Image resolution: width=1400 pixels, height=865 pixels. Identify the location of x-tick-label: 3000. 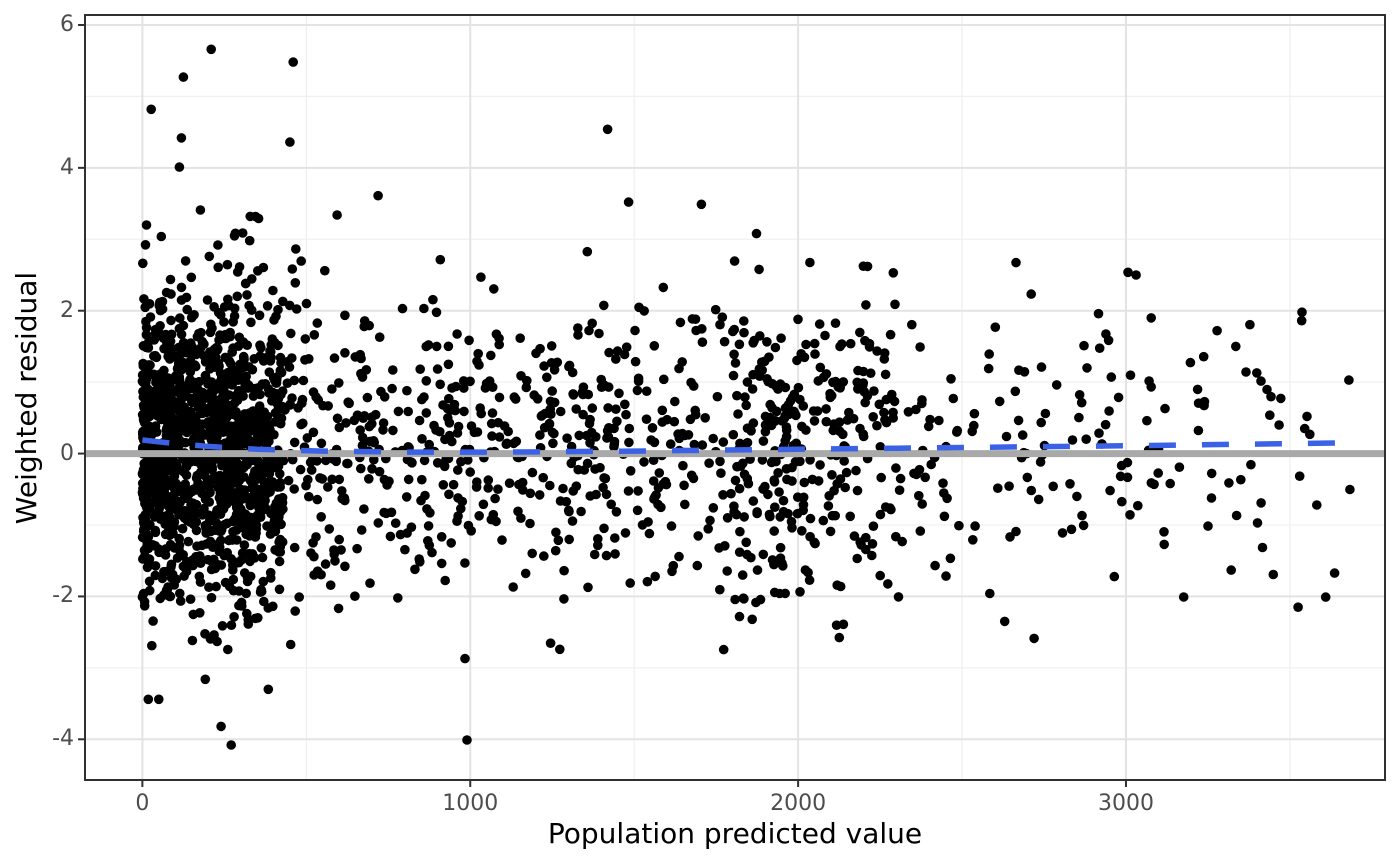
(1125, 803).